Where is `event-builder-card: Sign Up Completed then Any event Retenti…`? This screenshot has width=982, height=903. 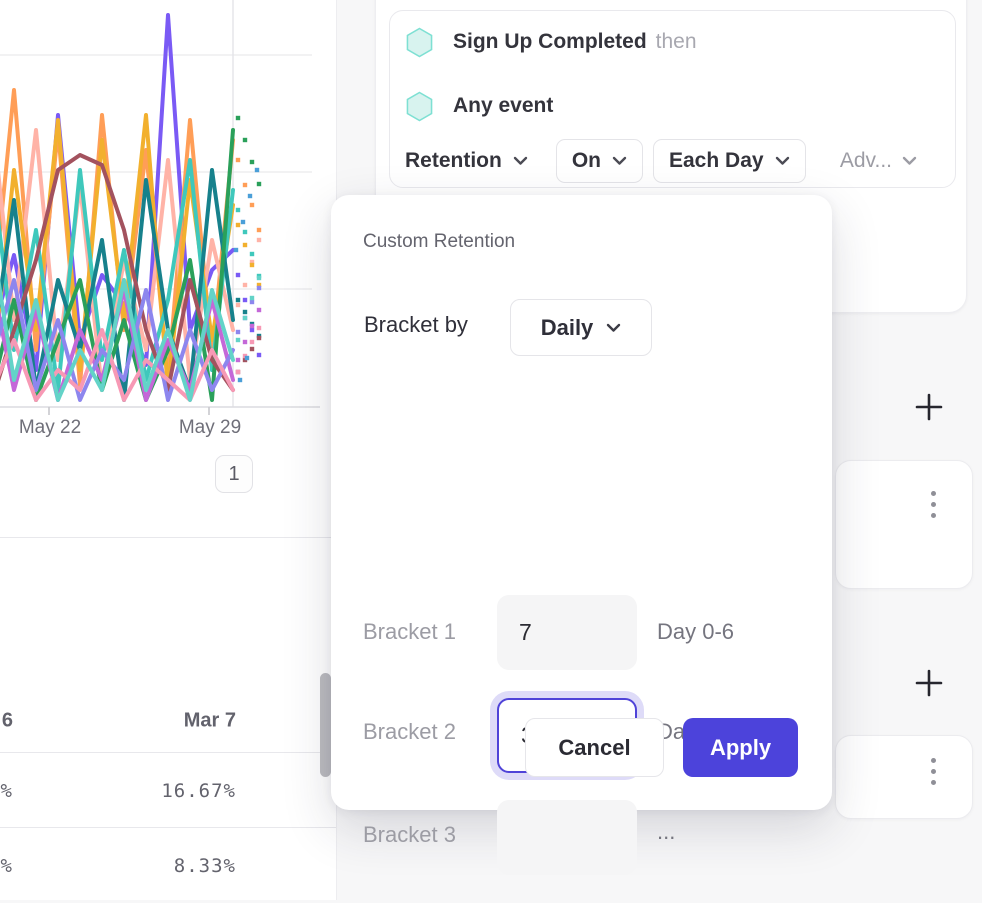
event-builder-card: Sign Up Completed then Any event Retenti… is located at coordinates (672, 99).